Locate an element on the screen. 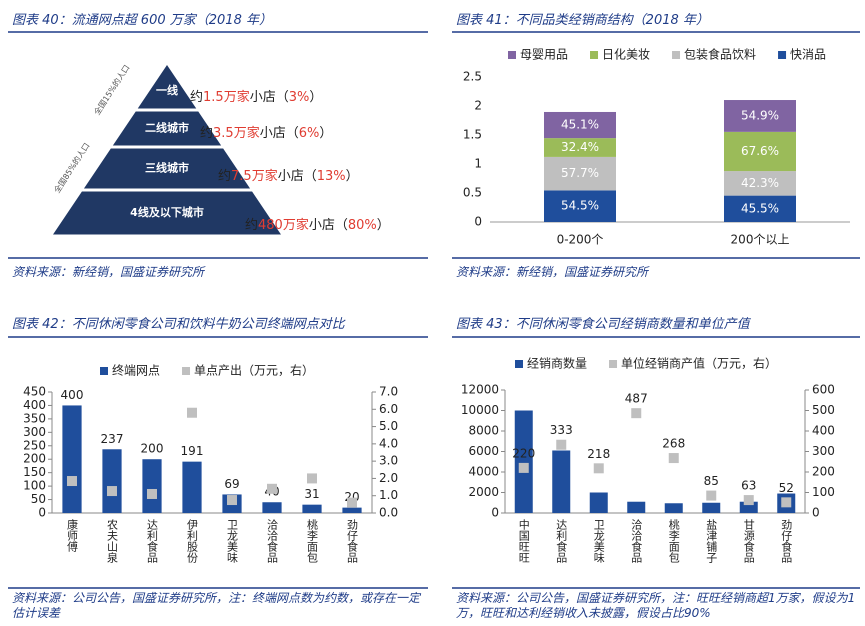  x-tick-label: 农夫山泉 is located at coordinates (112, 540).